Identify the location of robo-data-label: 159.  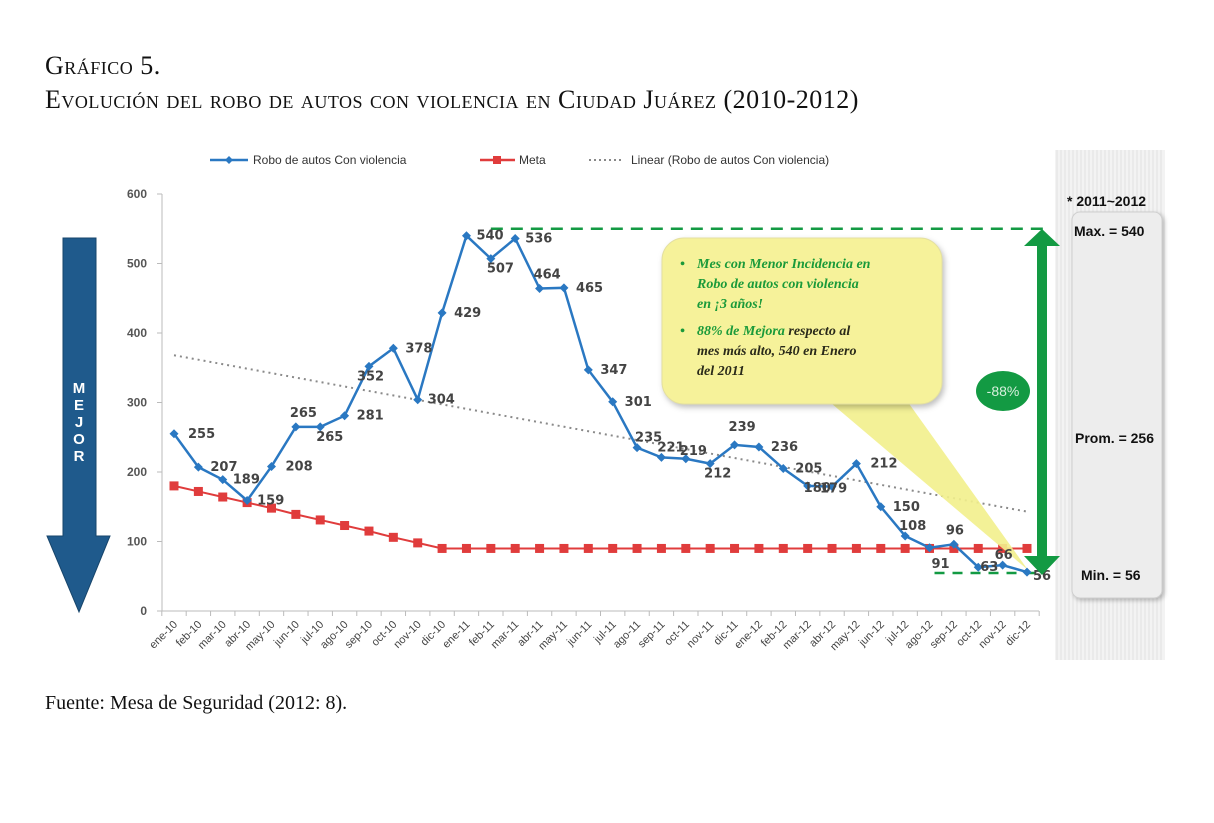
(270, 500).